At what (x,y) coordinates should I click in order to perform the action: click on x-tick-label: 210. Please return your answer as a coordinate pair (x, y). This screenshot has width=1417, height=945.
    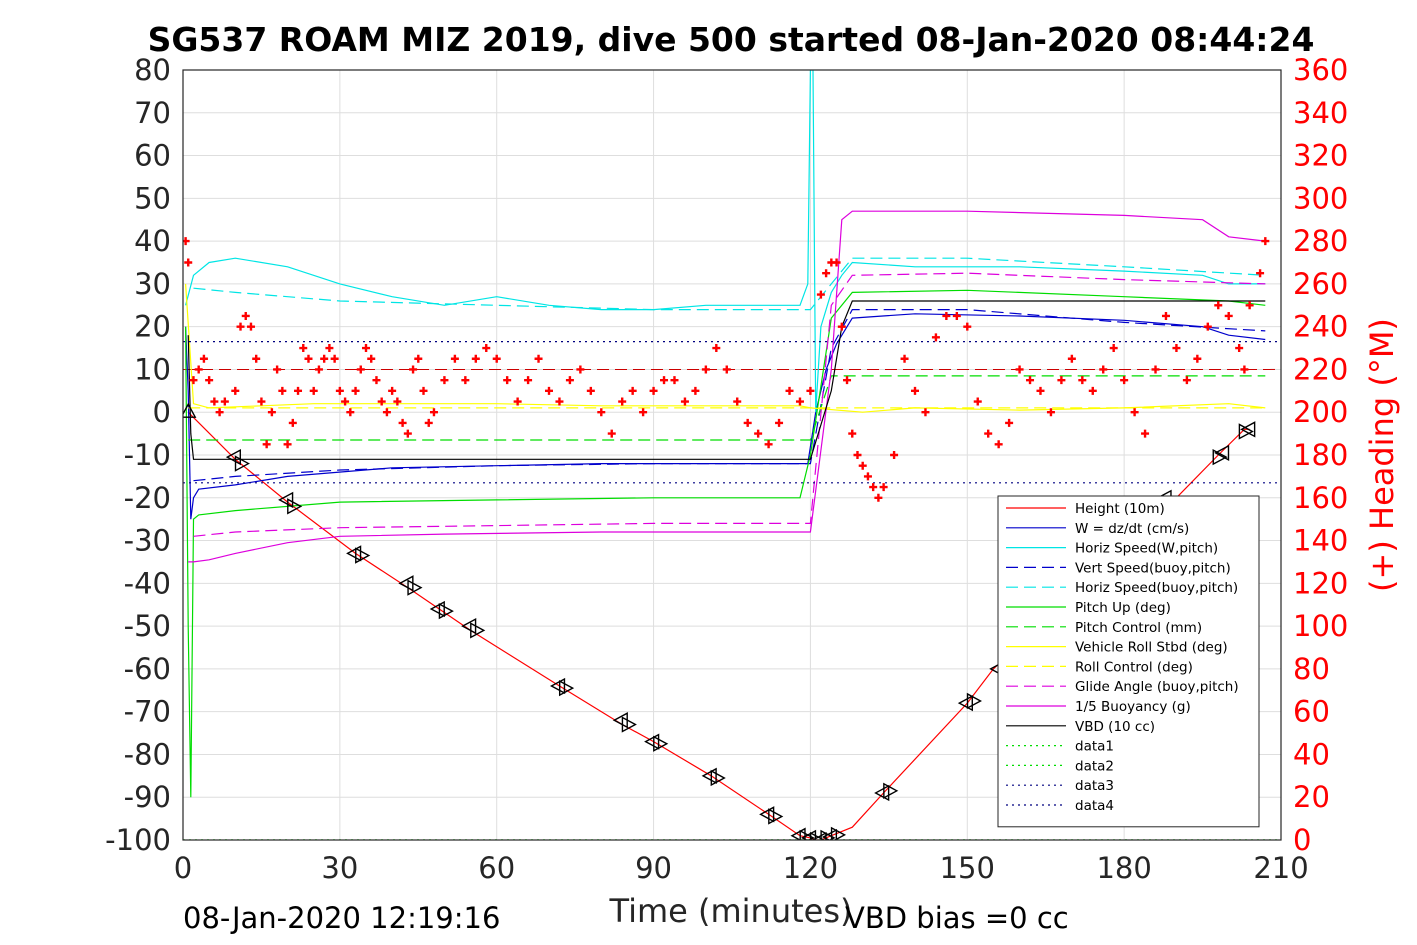
    Looking at the image, I should click on (1280, 868).